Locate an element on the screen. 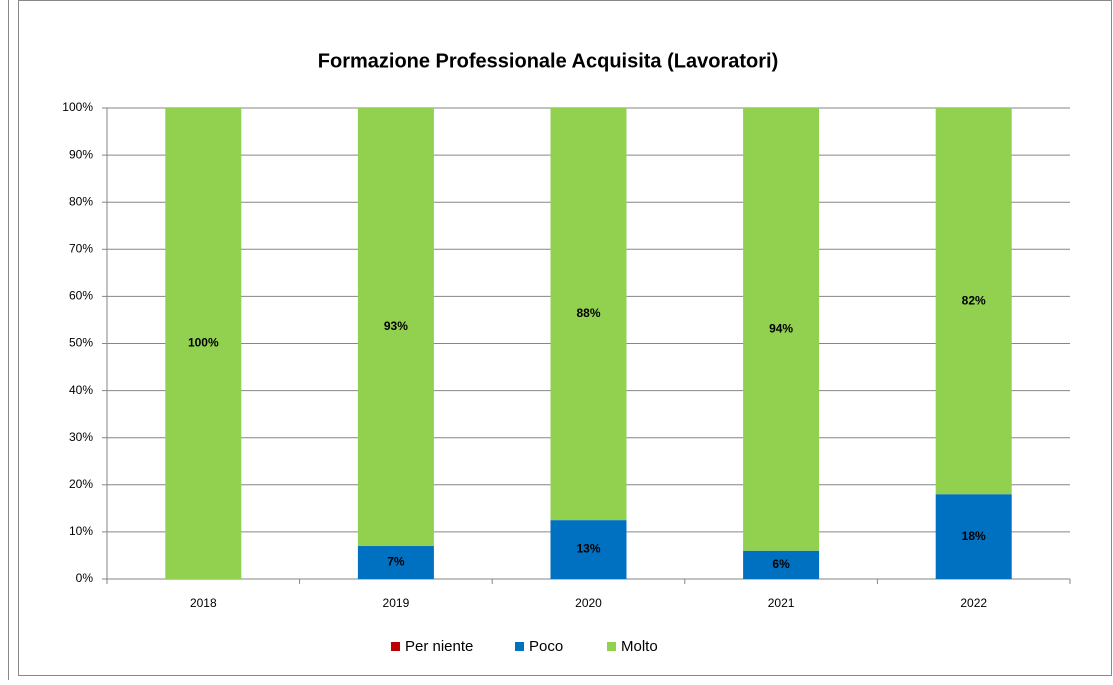 Image resolution: width=1113 pixels, height=685 pixels. data-label: 93% is located at coordinates (396, 326).